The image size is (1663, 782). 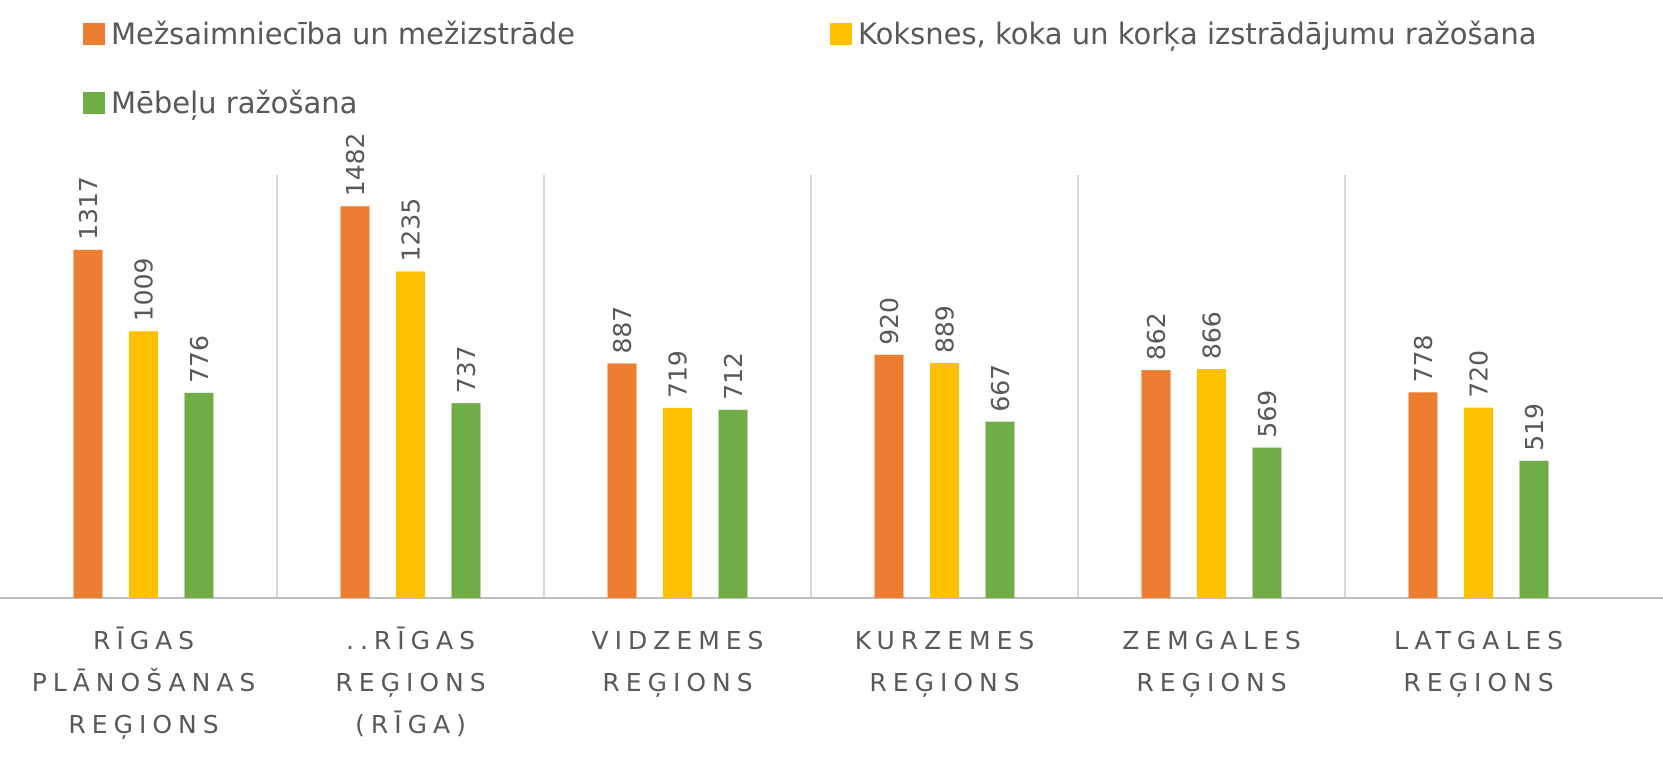 I want to click on data-label: 887, so click(x=622, y=330).